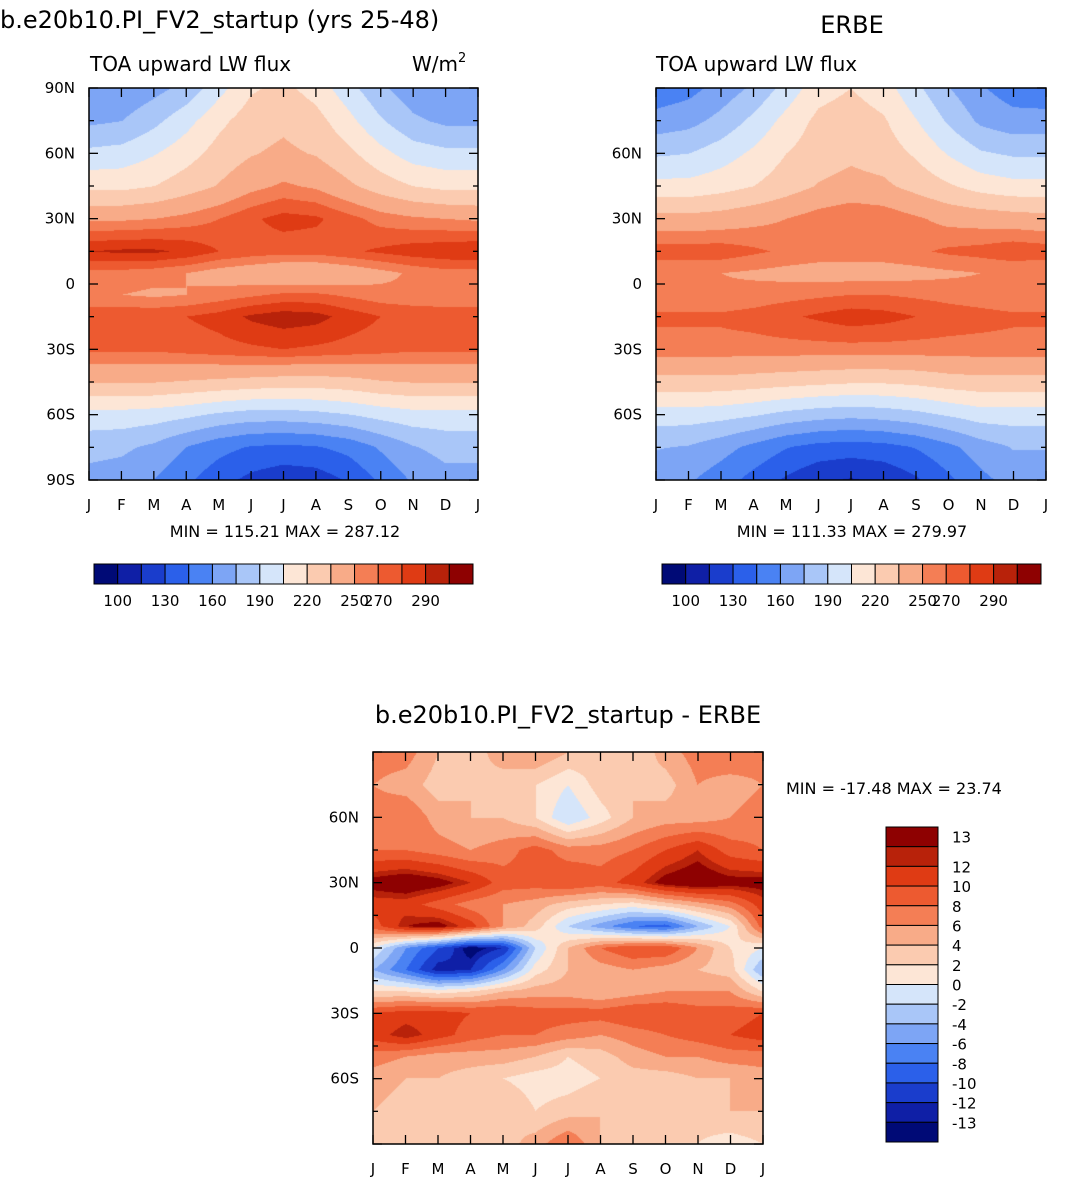 The image size is (1082, 1189). Describe the element at coordinates (946, 601) in the screenshot. I see `colorbar-label: 270` at that location.